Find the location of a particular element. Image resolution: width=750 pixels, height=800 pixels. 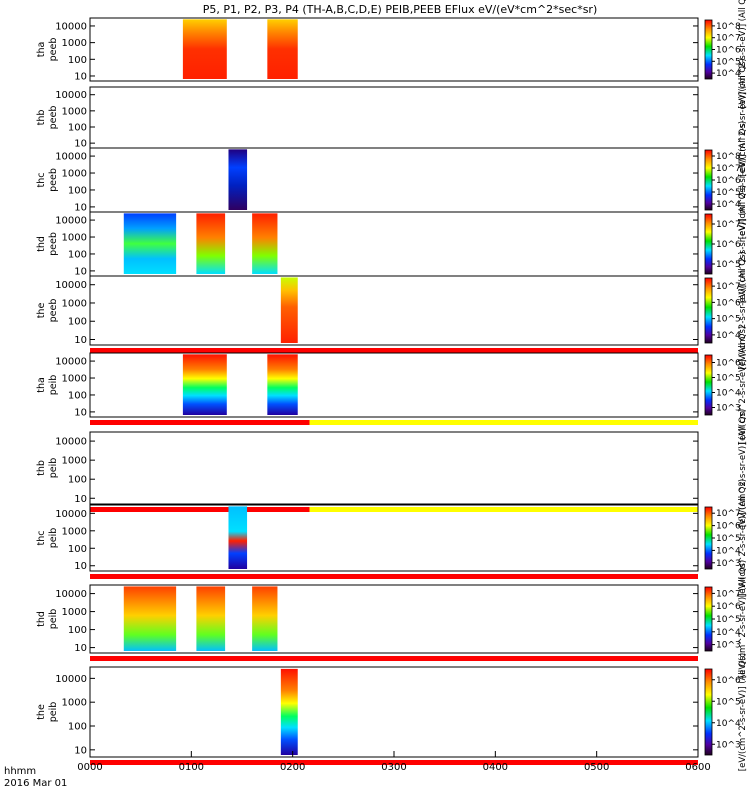

y-tick-label-9-4: 10 is located at coordinates (80, 648).